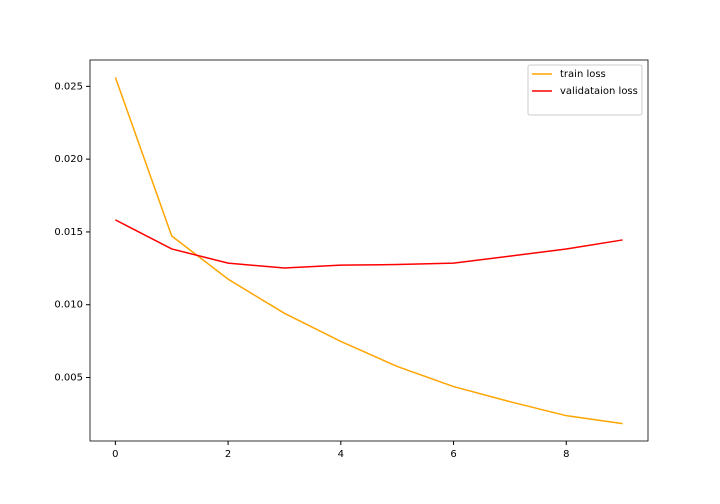 The image size is (720, 504). Describe the element at coordinates (115, 454) in the screenshot. I see `x-tick-label: 0` at that location.